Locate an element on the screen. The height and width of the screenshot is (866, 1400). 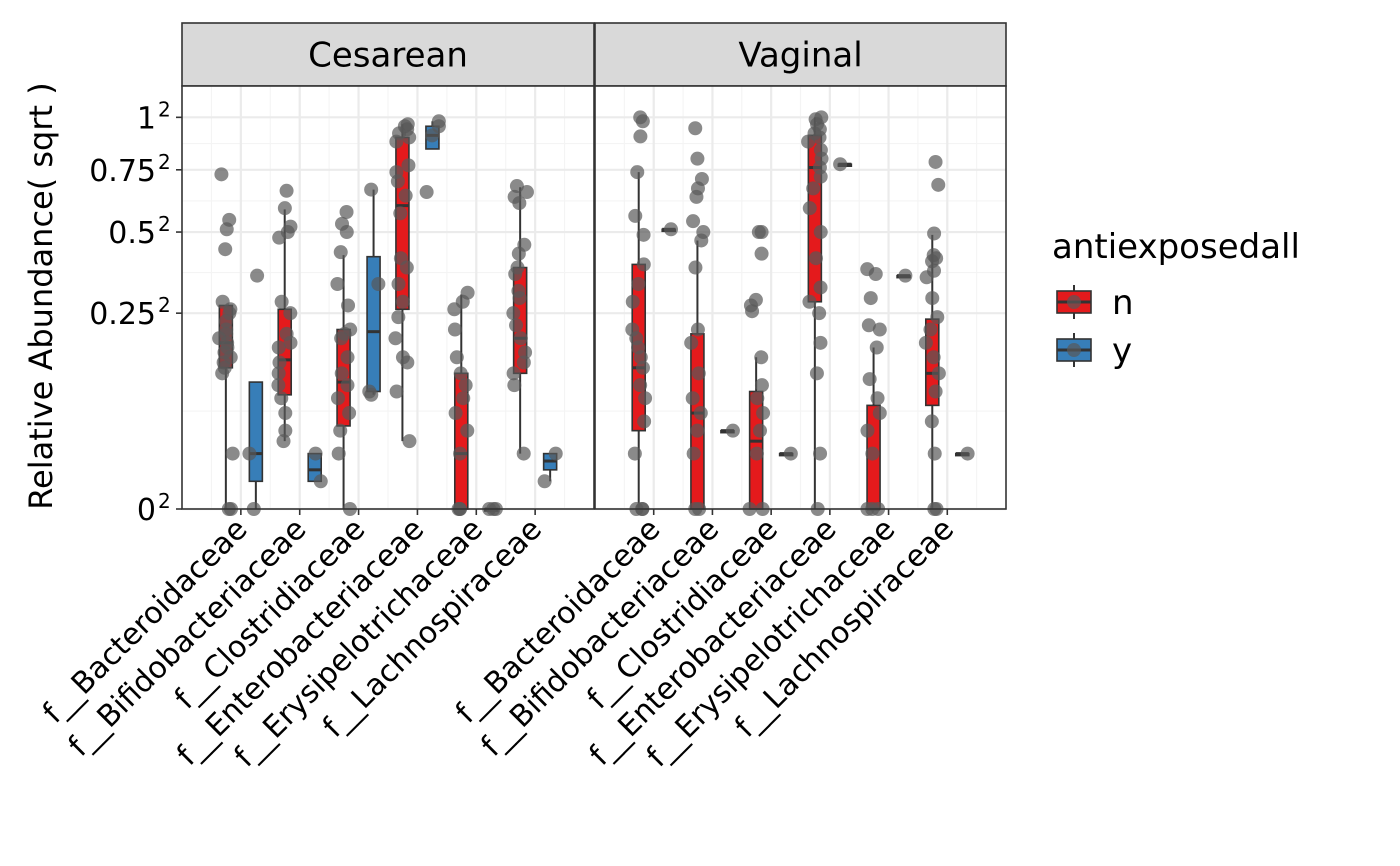
box-vaginal-f__Bacteroidaceae-n is located at coordinates (639, 313).